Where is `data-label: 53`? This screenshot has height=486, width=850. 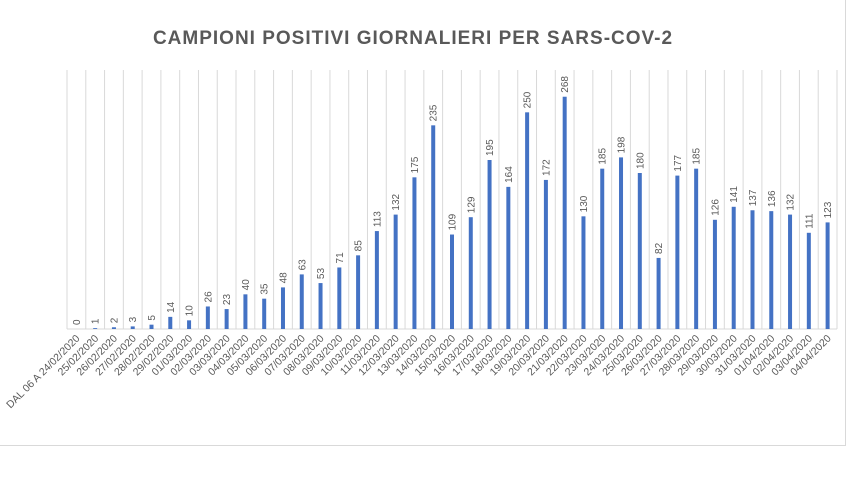
data-label: 53 is located at coordinates (321, 274).